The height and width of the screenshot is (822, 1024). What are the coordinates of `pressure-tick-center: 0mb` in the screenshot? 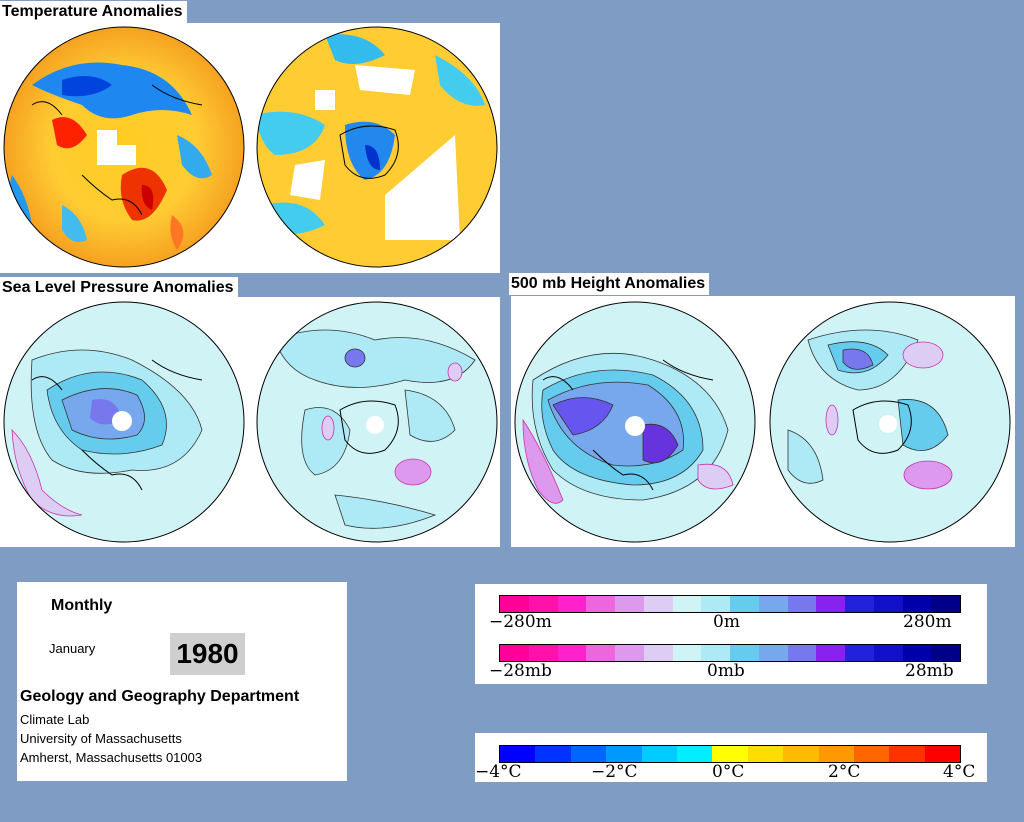 It's located at (726, 671).